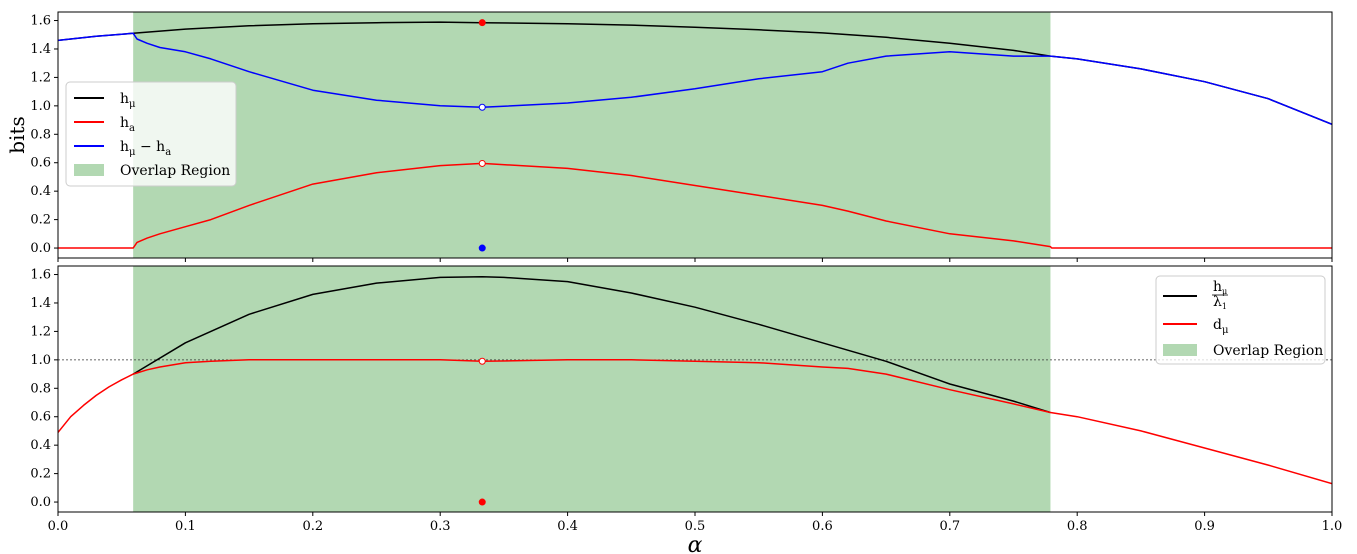 Image resolution: width=1357 pixels, height=554 pixels. Describe the element at coordinates (567, 526) in the screenshot. I see `bottom-xtick-label: 0.4` at that location.